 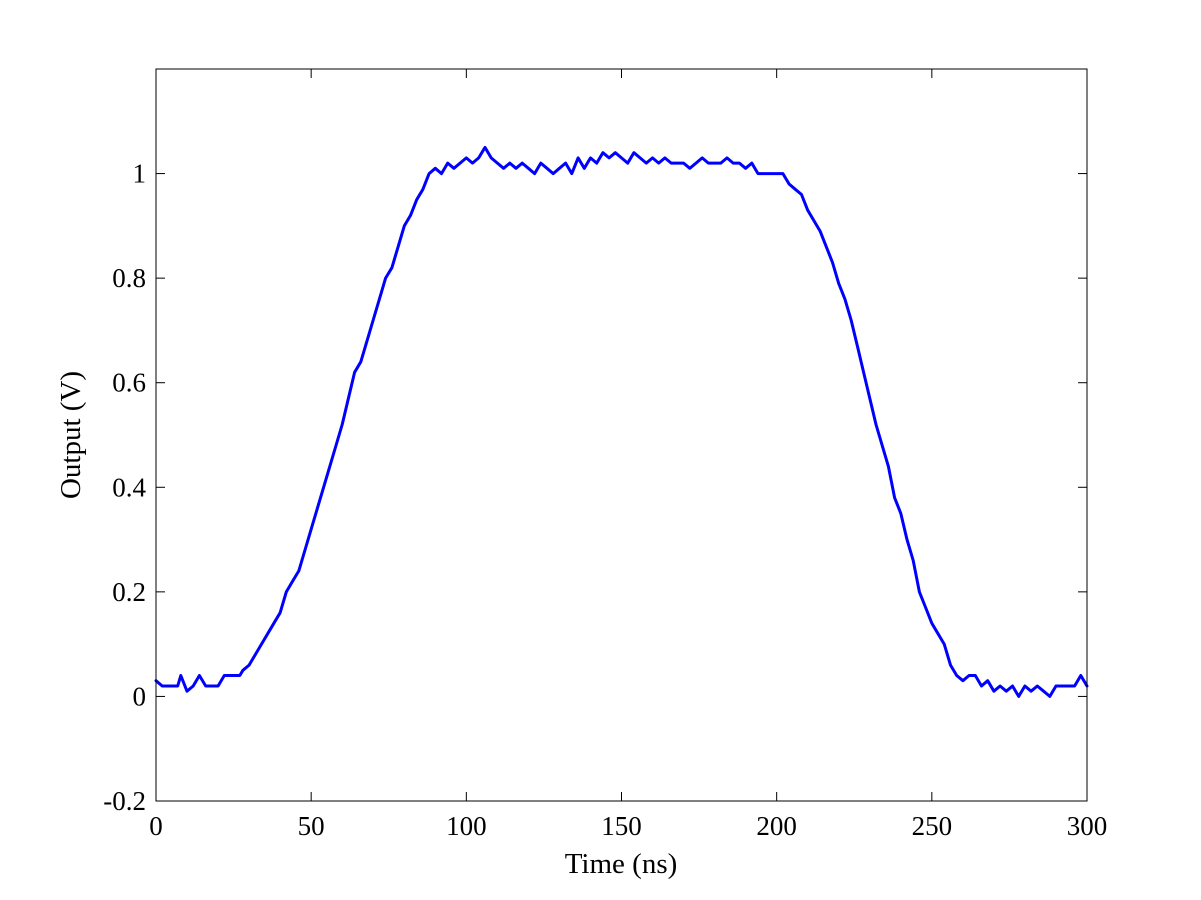 I want to click on x-tick-label: 100, so click(x=466, y=826).